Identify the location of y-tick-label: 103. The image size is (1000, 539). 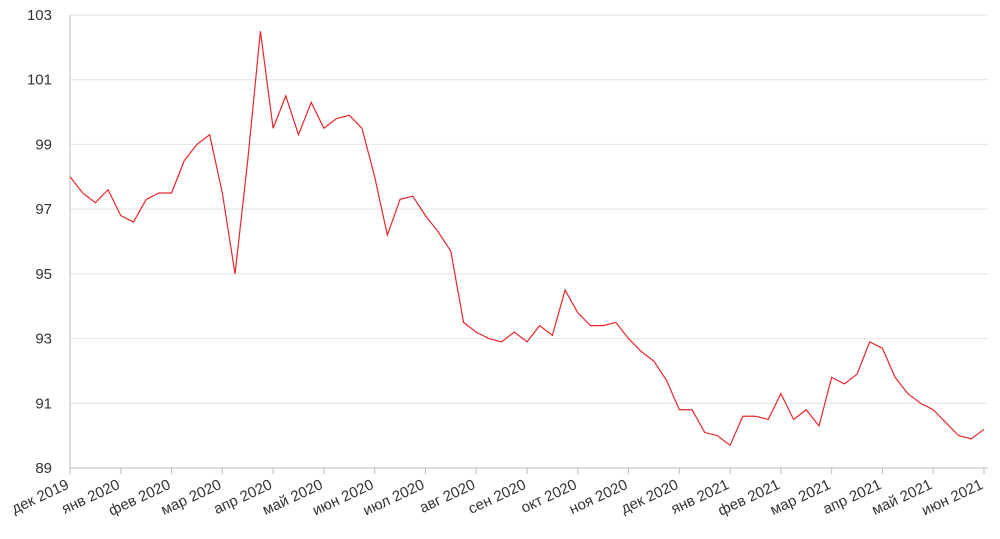
(39, 15).